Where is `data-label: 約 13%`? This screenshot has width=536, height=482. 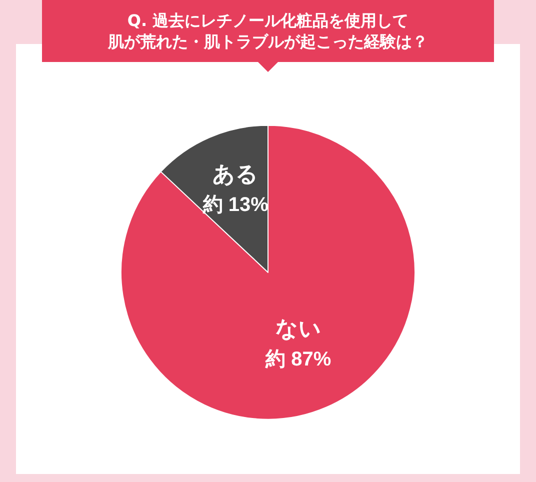 data-label: 約 13% is located at coordinates (235, 205).